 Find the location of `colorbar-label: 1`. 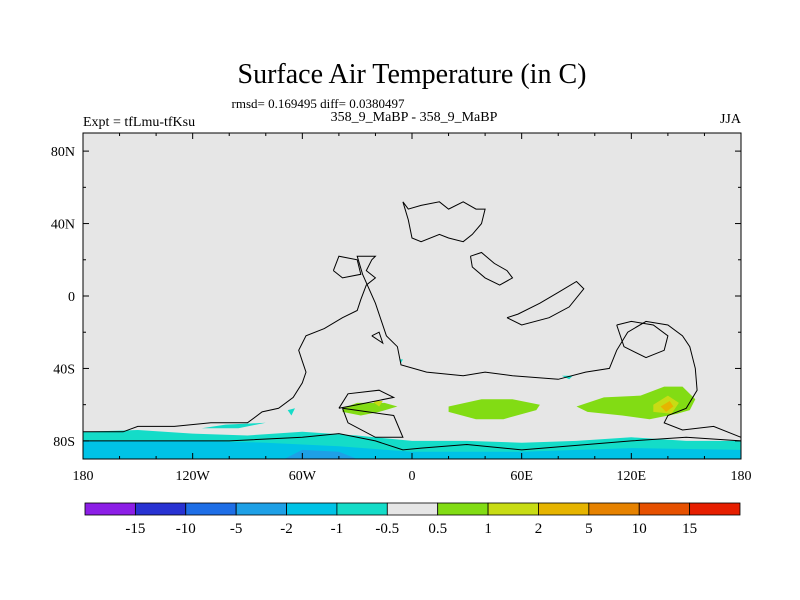

colorbar-label: 1 is located at coordinates (488, 529).